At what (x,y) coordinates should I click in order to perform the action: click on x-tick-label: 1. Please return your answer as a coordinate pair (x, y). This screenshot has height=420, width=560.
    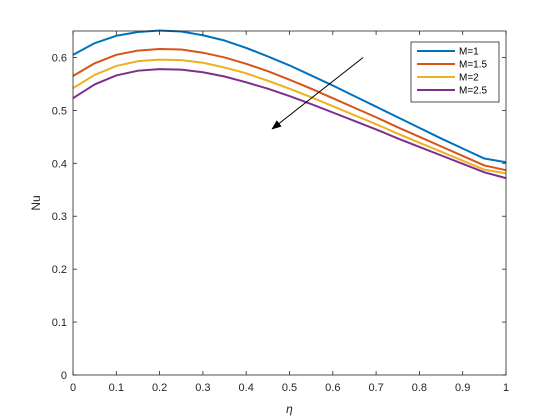
    Looking at the image, I should click on (506, 388).